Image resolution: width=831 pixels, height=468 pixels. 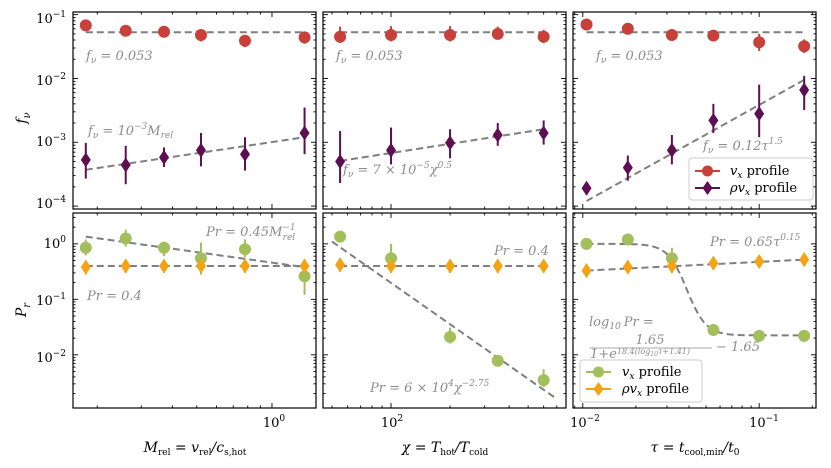 I want to click on legend-bottom-right: vx profile ρvx profile, so click(x=641, y=381).